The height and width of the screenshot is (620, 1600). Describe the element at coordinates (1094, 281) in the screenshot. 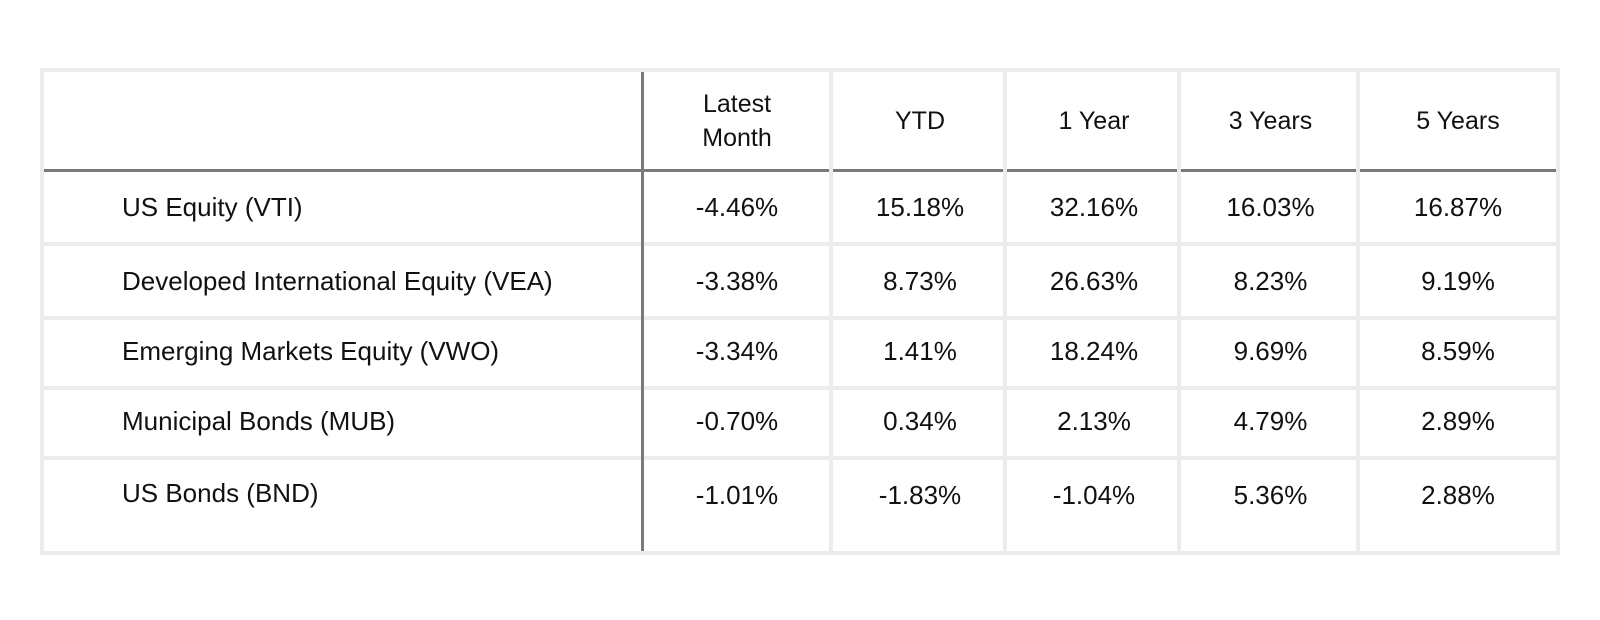

I see `value-cell: 26.63%` at that location.